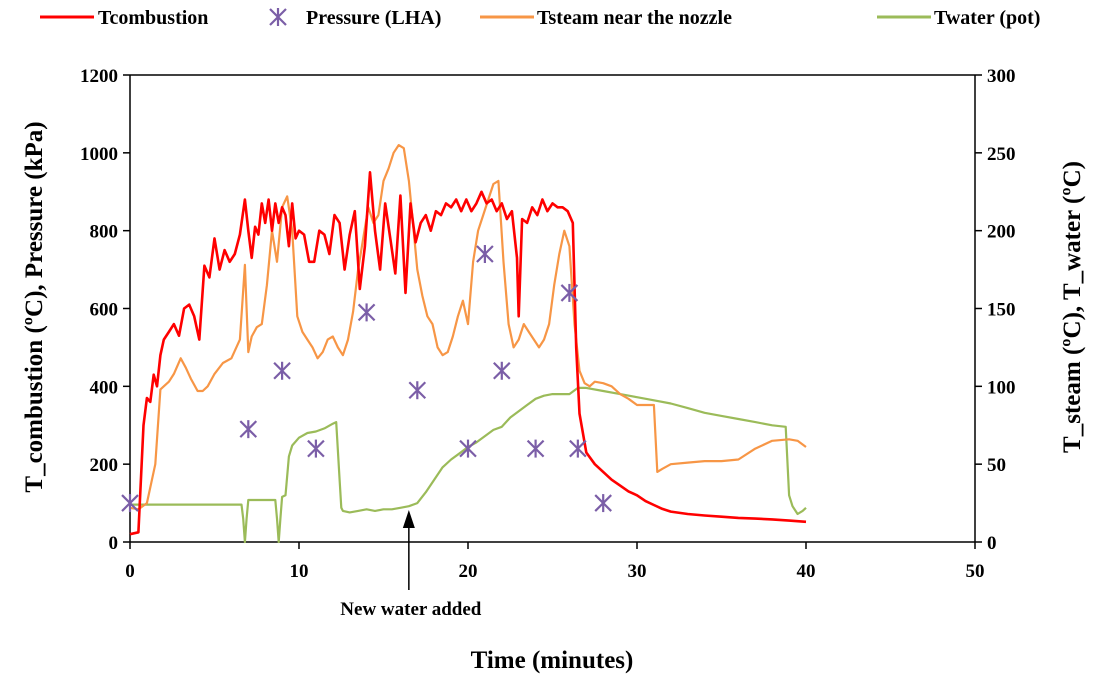  Describe the element at coordinates (1001, 232) in the screenshot. I see `y-right-tick-label: 200` at that location.